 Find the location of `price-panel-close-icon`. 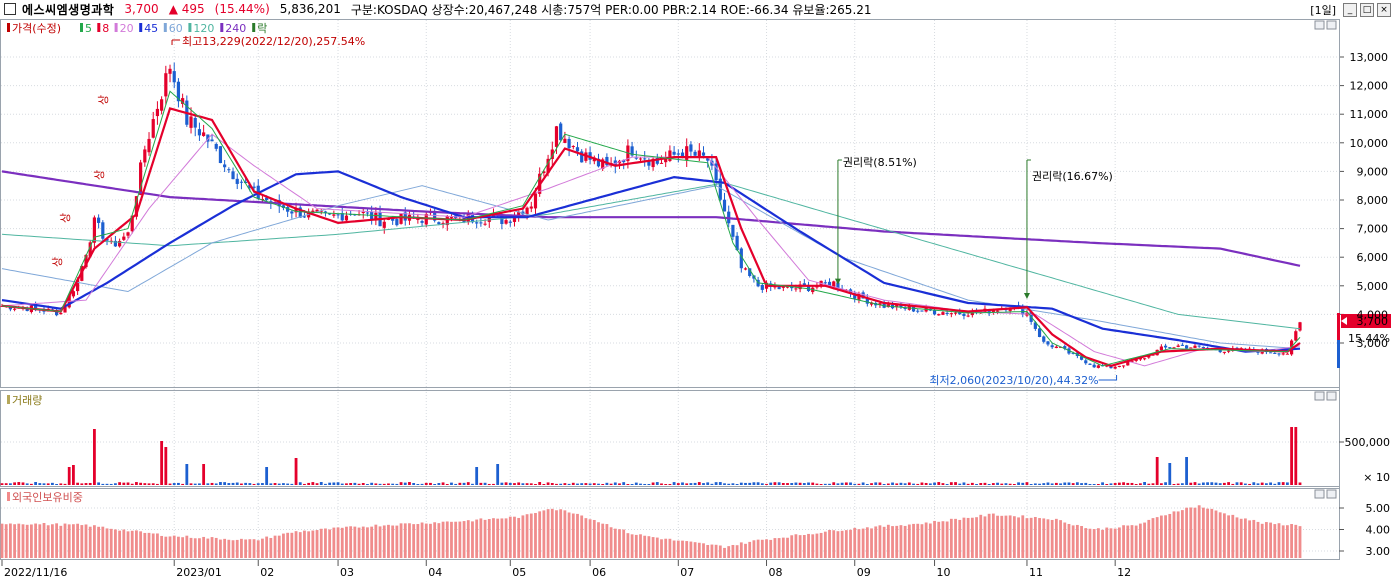

price-panel-close-icon is located at coordinates (1331, 25).